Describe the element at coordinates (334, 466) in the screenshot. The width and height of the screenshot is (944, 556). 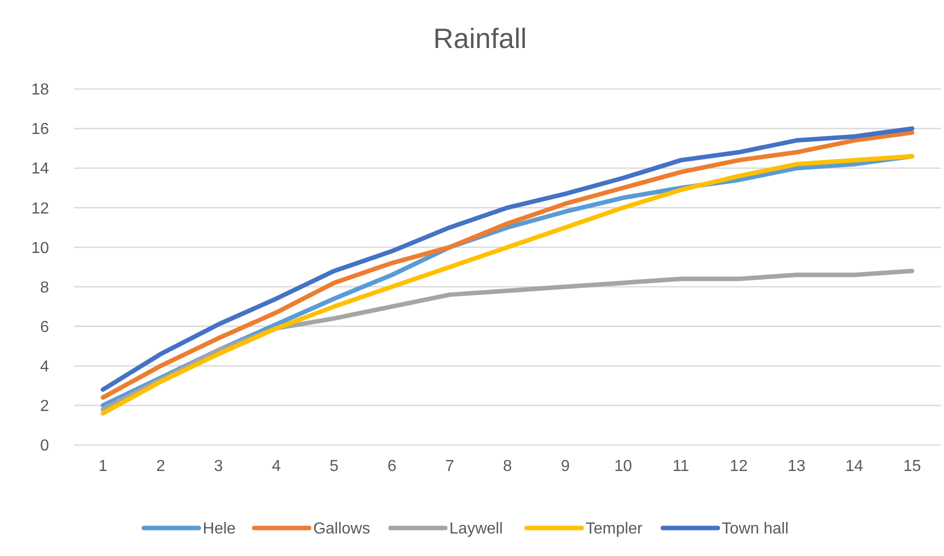
I see `x-tick-label: 5` at that location.